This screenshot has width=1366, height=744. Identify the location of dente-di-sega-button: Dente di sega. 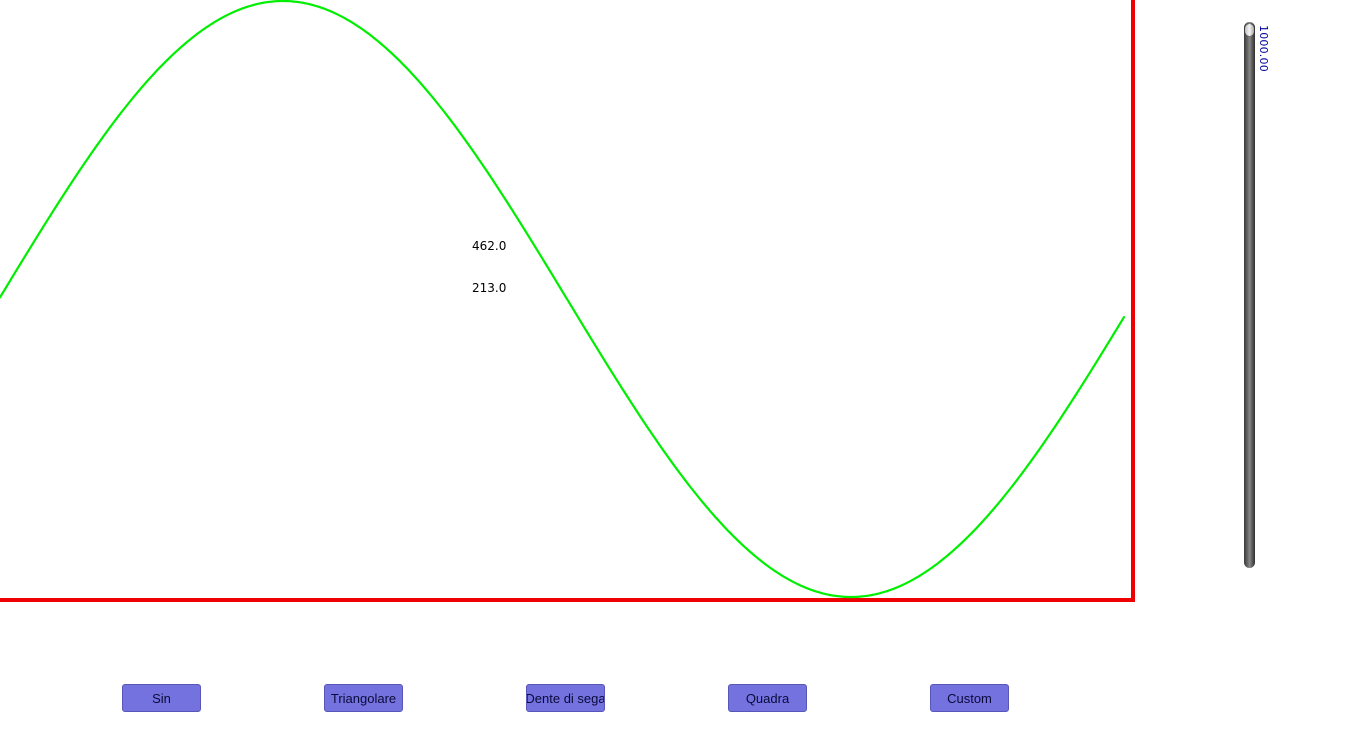
(565, 698).